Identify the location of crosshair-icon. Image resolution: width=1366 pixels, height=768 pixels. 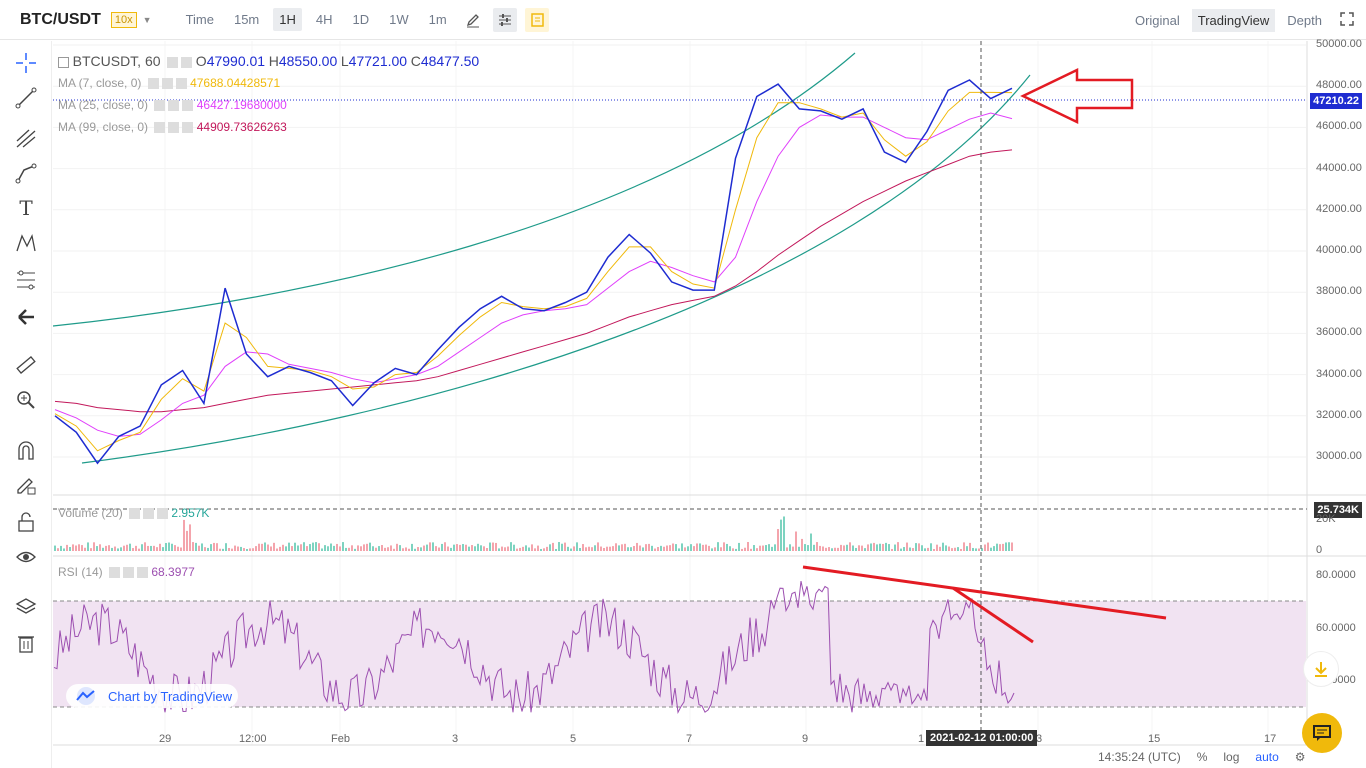
(26, 63).